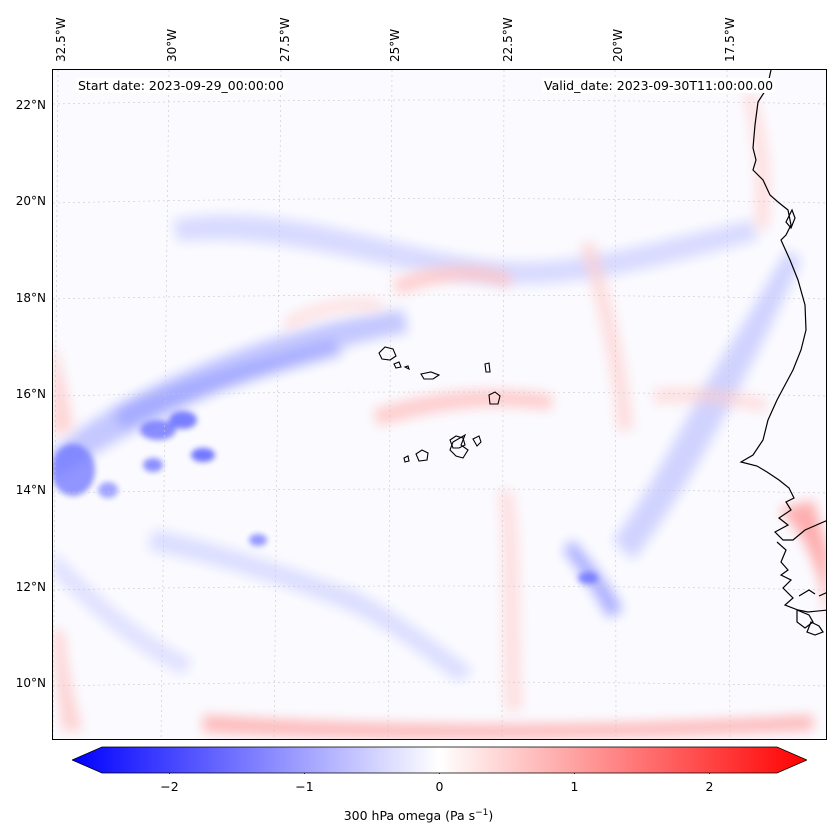  What do you see at coordinates (395, 45) in the screenshot?
I see `lon-label: 25°W` at bounding box center [395, 45].